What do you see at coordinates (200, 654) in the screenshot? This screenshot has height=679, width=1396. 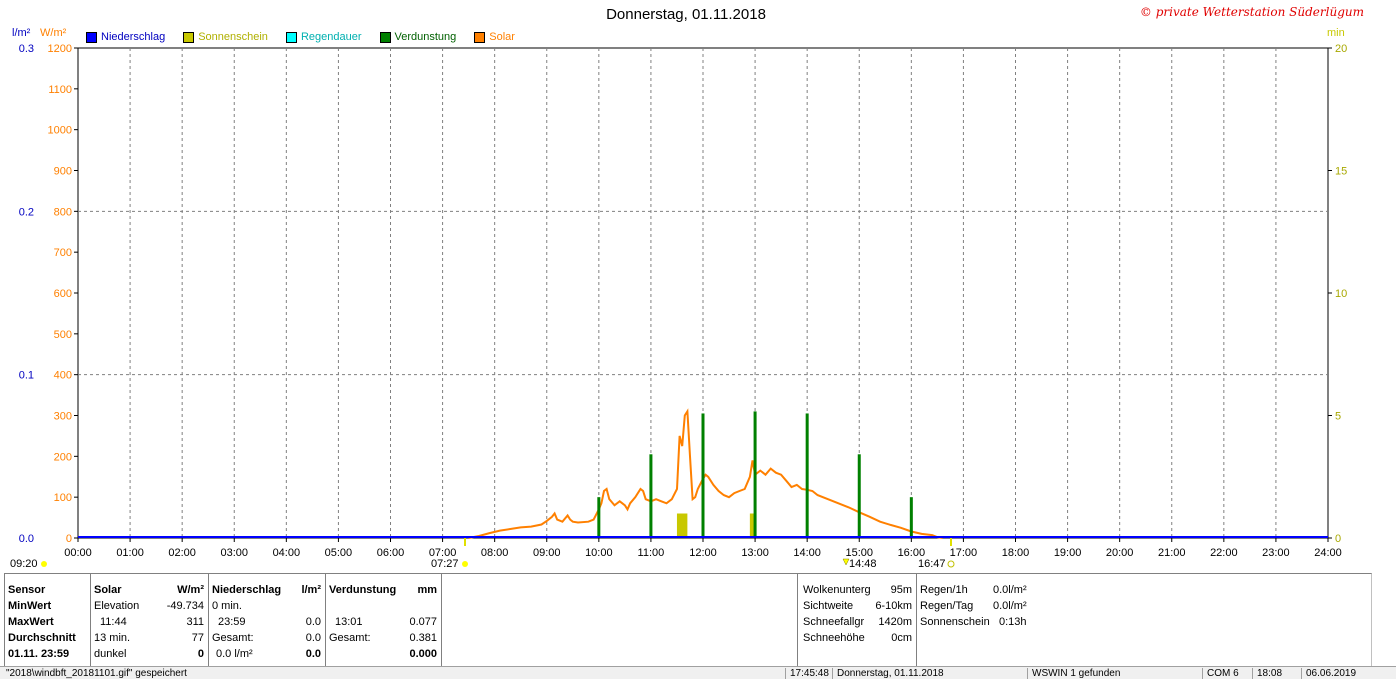 I see `solar-r4b: 0` at bounding box center [200, 654].